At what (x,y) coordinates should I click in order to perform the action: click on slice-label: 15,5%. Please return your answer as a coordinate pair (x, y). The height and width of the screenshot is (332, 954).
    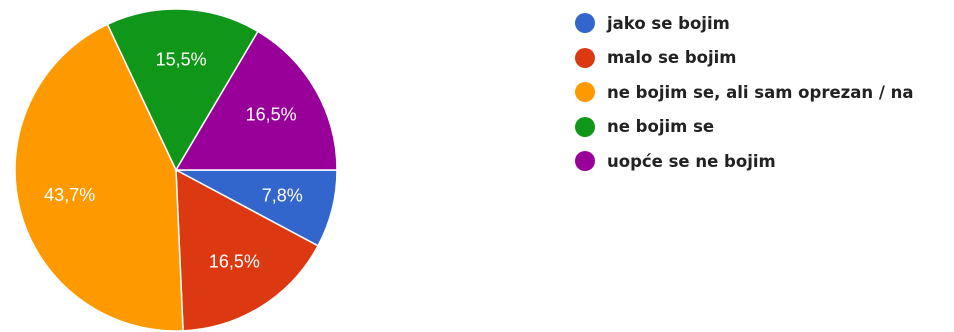
    Looking at the image, I should click on (181, 59).